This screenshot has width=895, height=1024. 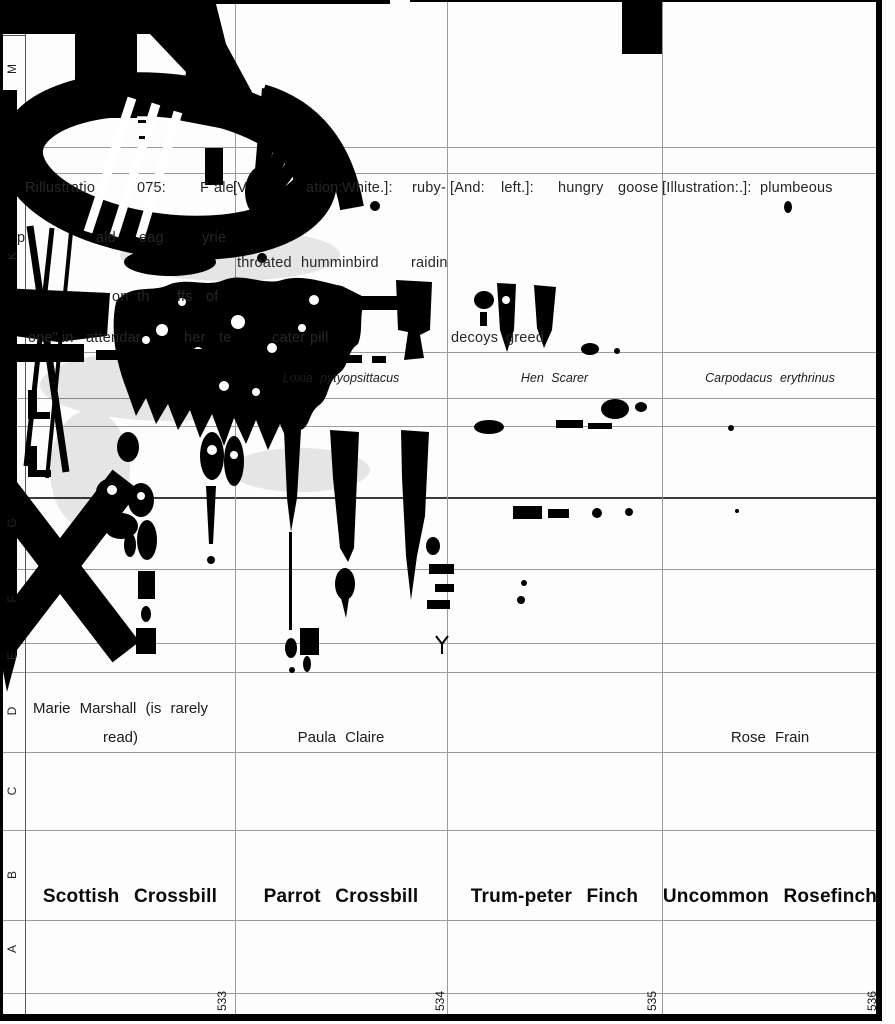 I want to click on ink-drips, so click(x=311, y=551).